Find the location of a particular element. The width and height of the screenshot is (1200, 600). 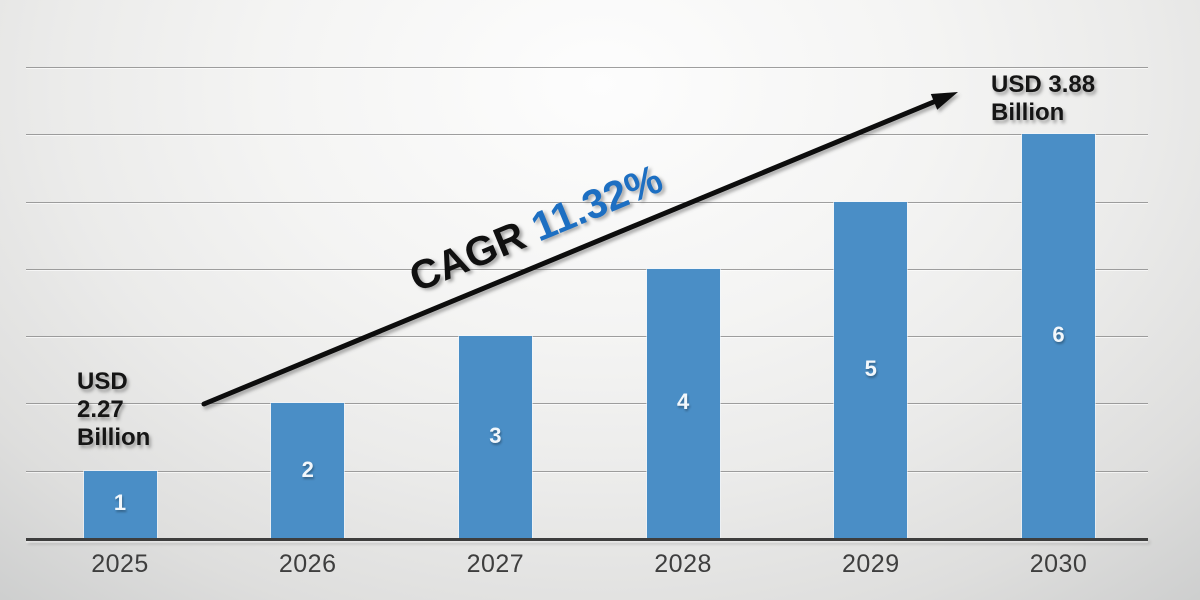

trend-arrow-head-icon is located at coordinates (944, 101).